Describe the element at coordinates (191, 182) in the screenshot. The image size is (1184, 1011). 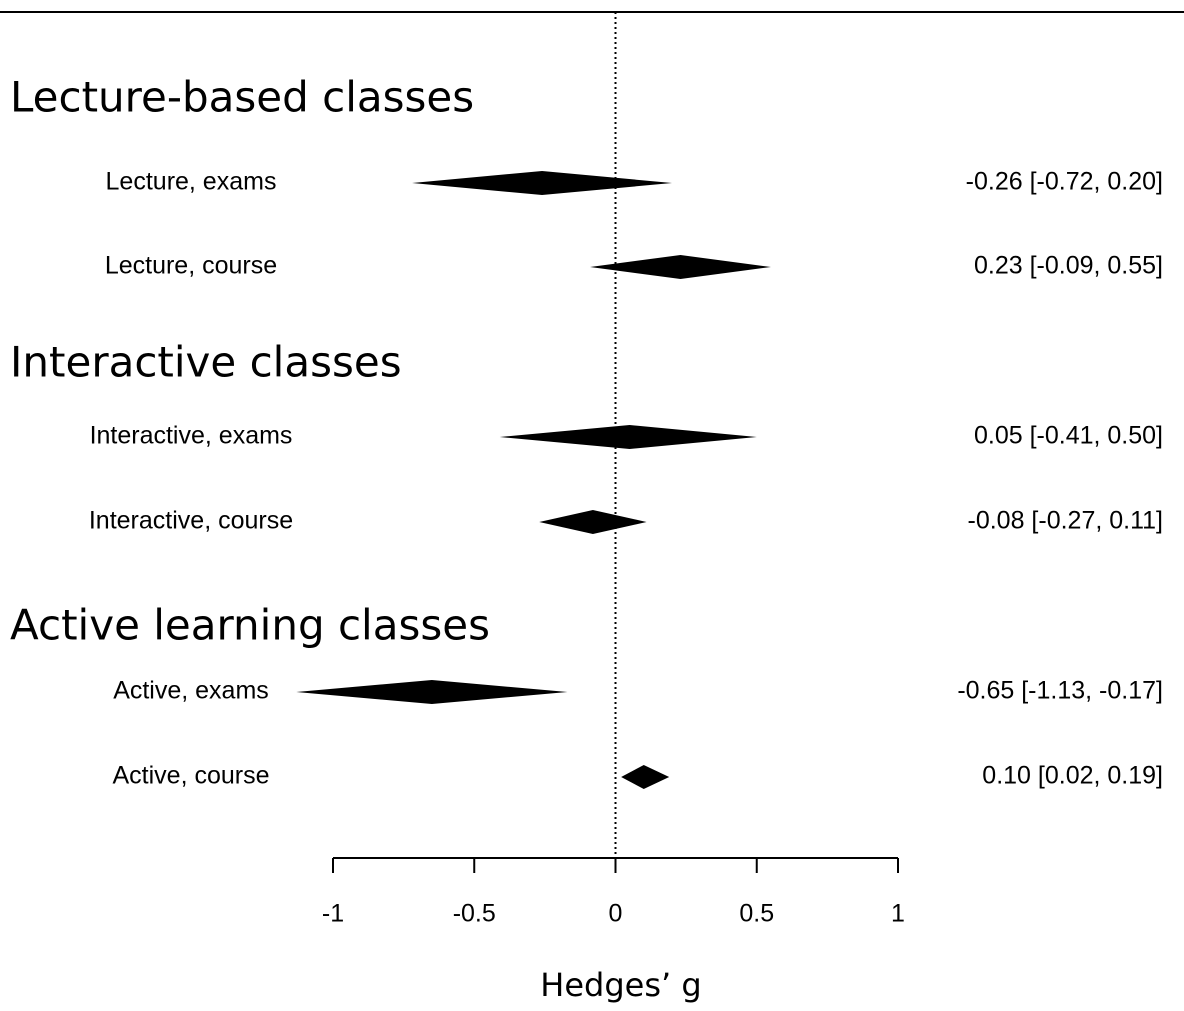
I see `row-label: Lecture, exams` at that location.